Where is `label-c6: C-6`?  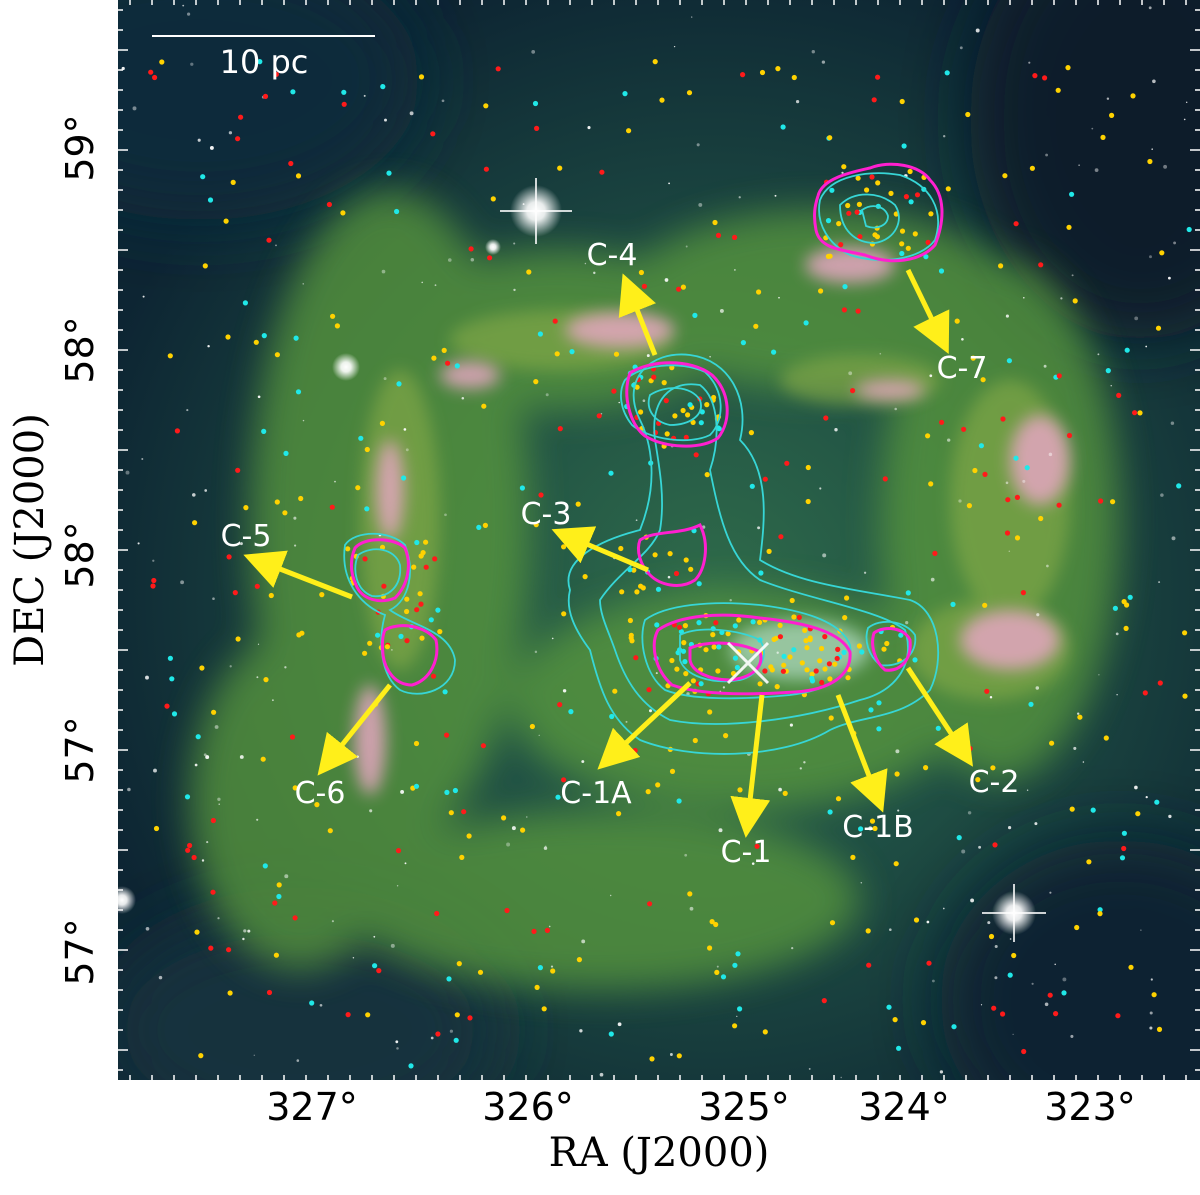
label-c6: C-6 is located at coordinates (320, 793).